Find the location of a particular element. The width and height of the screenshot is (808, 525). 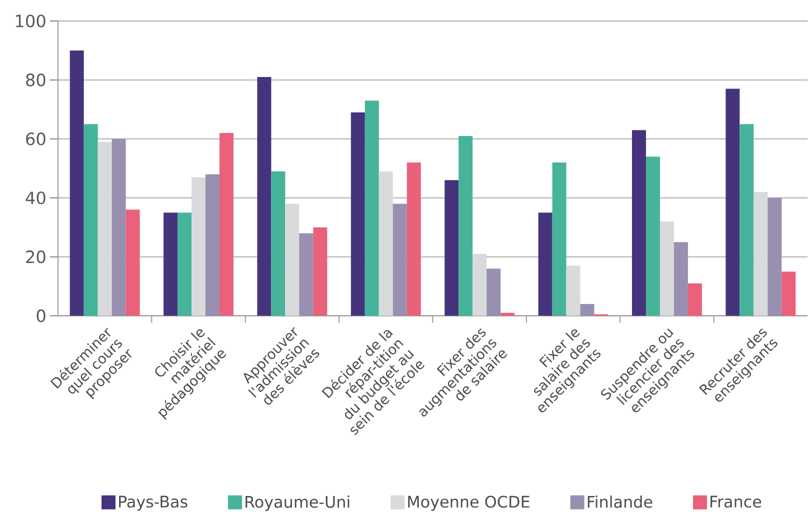

legend-label: Royaume-Uni is located at coordinates (298, 504).